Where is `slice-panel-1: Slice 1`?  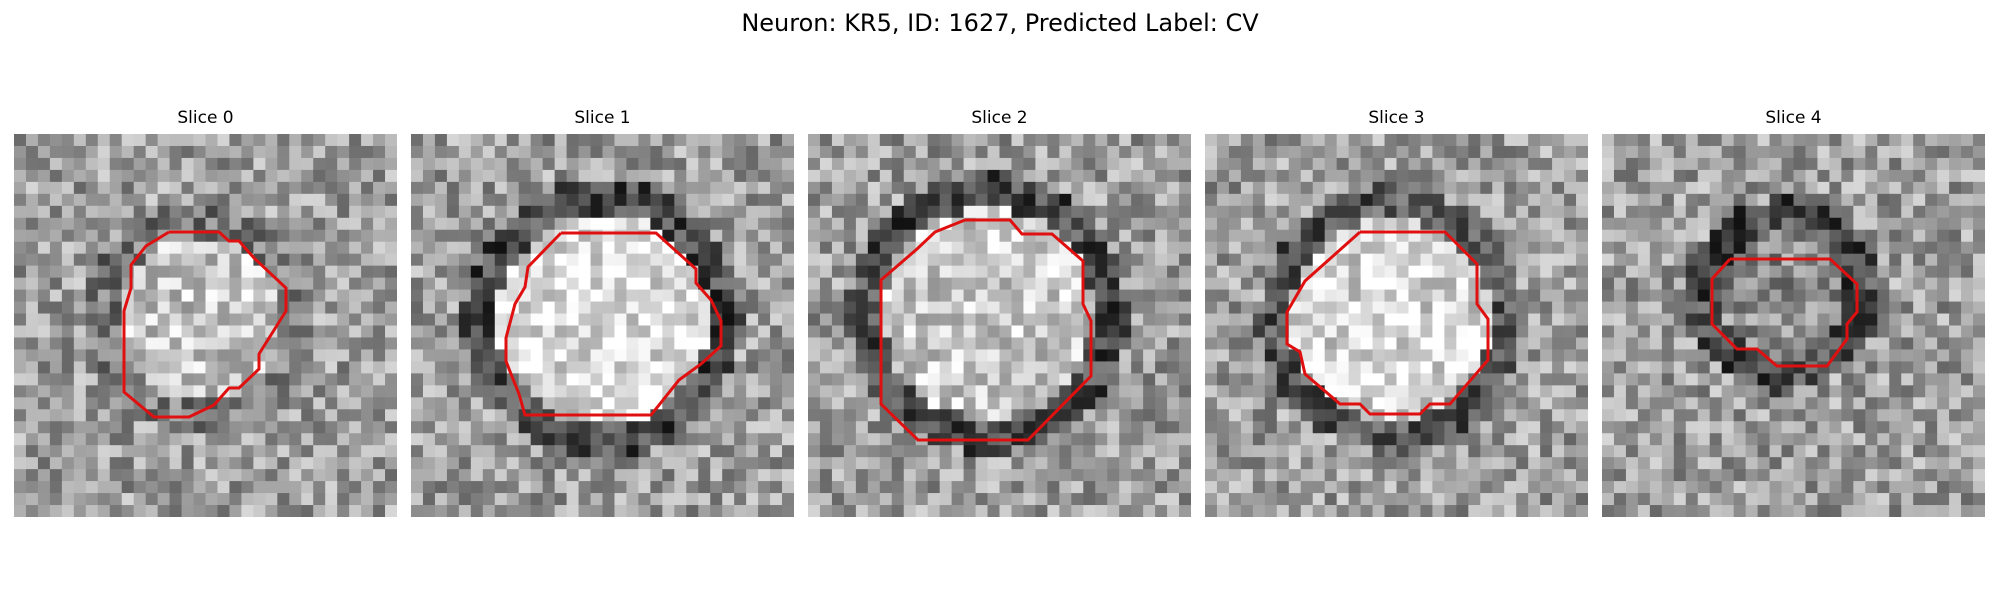 slice-panel-1: Slice 1 is located at coordinates (602, 312).